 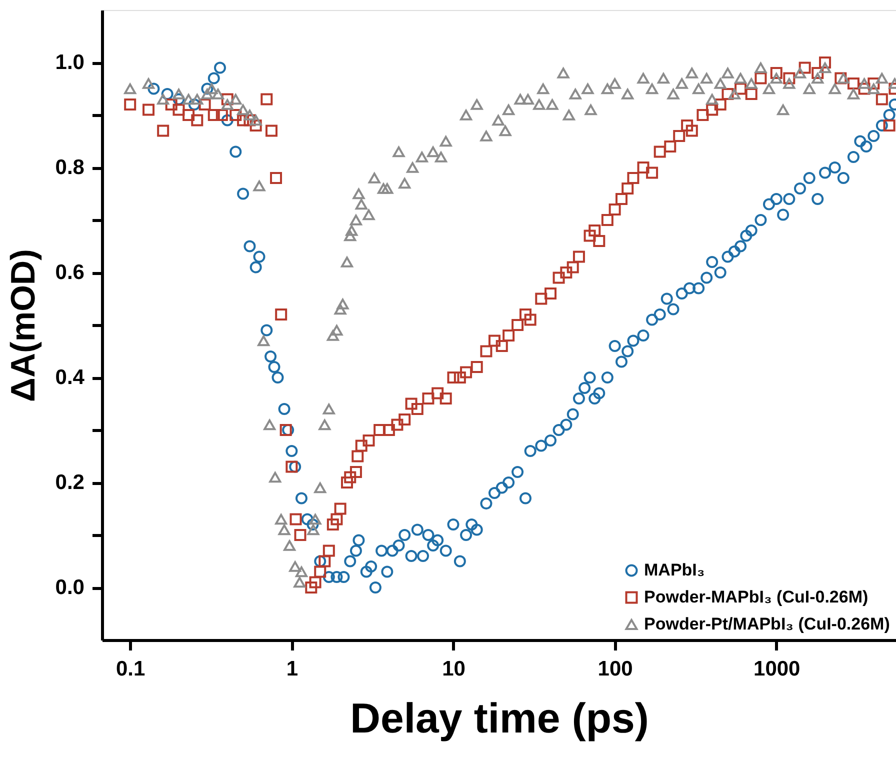 What do you see at coordinates (70, 377) in the screenshot?
I see `y-tick-label: 0.4` at bounding box center [70, 377].